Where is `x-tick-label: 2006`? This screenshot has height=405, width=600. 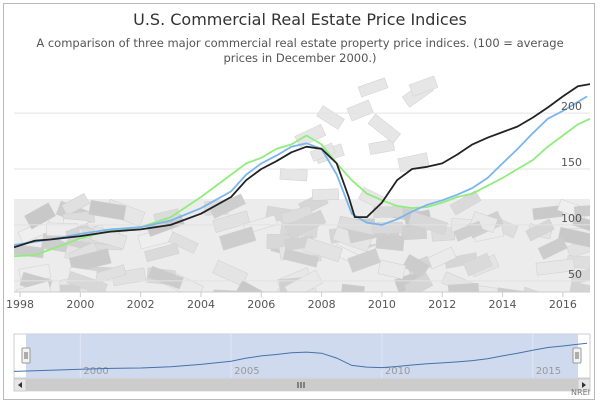 x-tick-label: 2006 is located at coordinates (261, 304).